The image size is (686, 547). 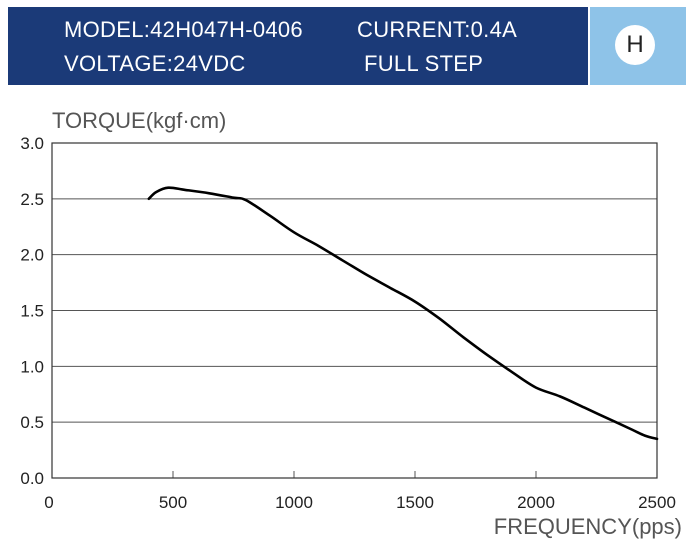 I want to click on y-tick-label: 0.5, so click(x=32, y=422).